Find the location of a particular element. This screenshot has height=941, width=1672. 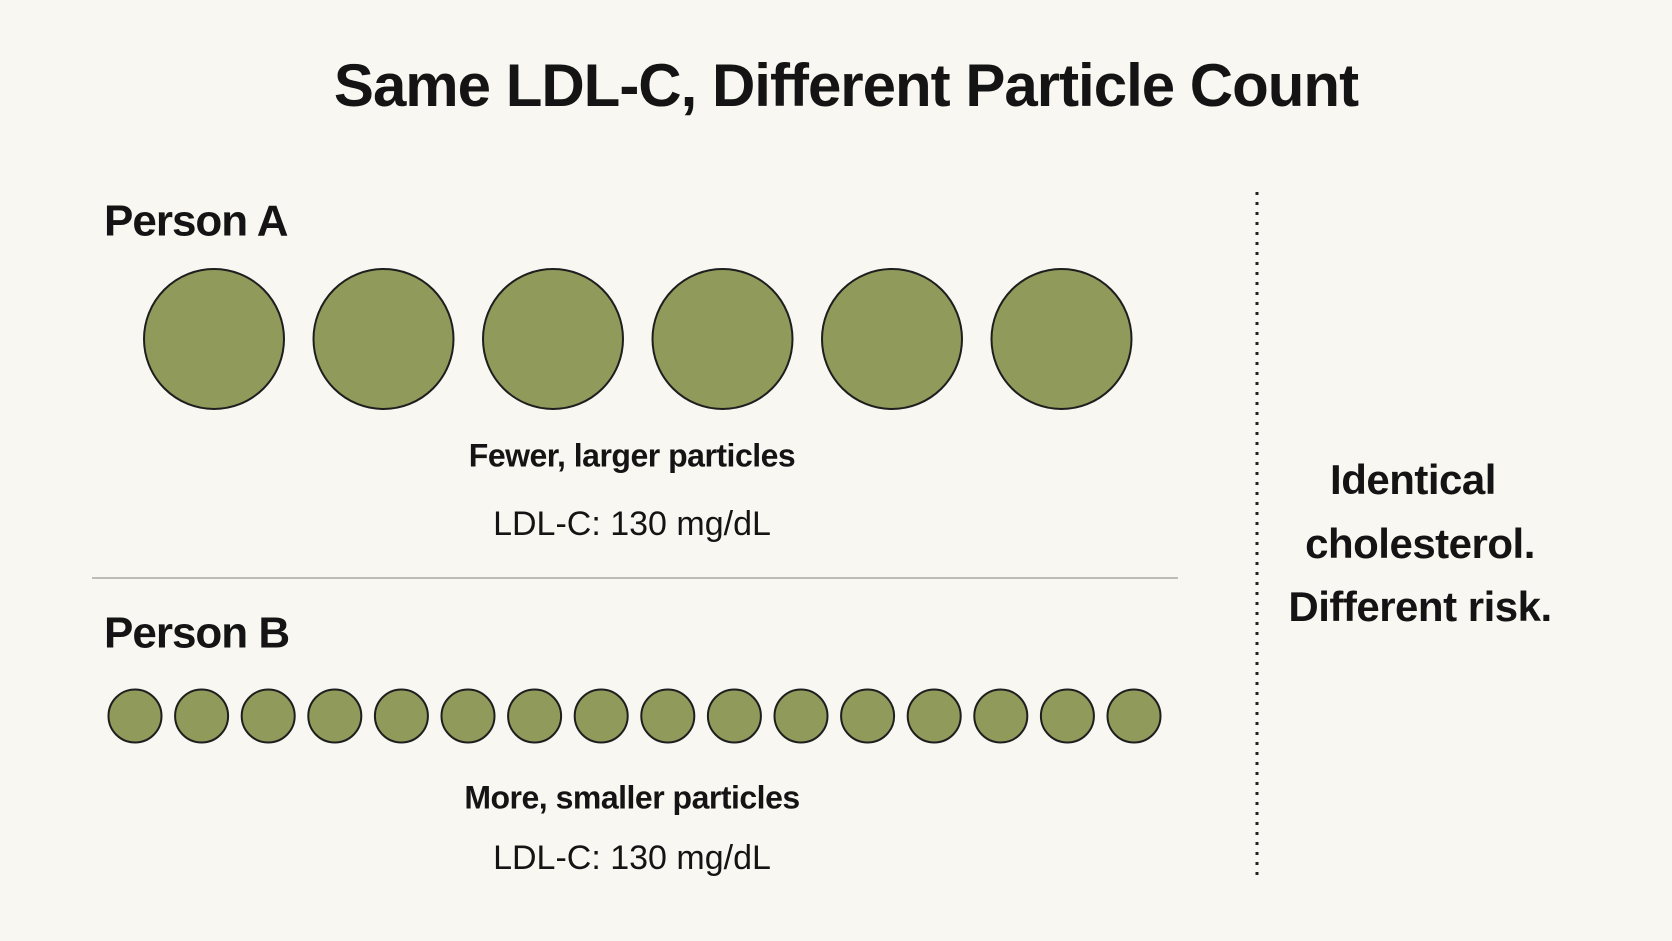

caption: Fewer, larger particles is located at coordinates (632, 455).